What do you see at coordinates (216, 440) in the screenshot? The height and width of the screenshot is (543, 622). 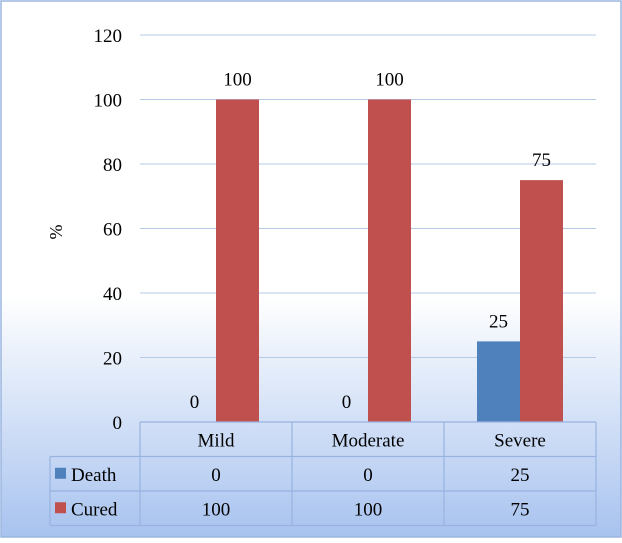 I see `category-label: Mild` at bounding box center [216, 440].